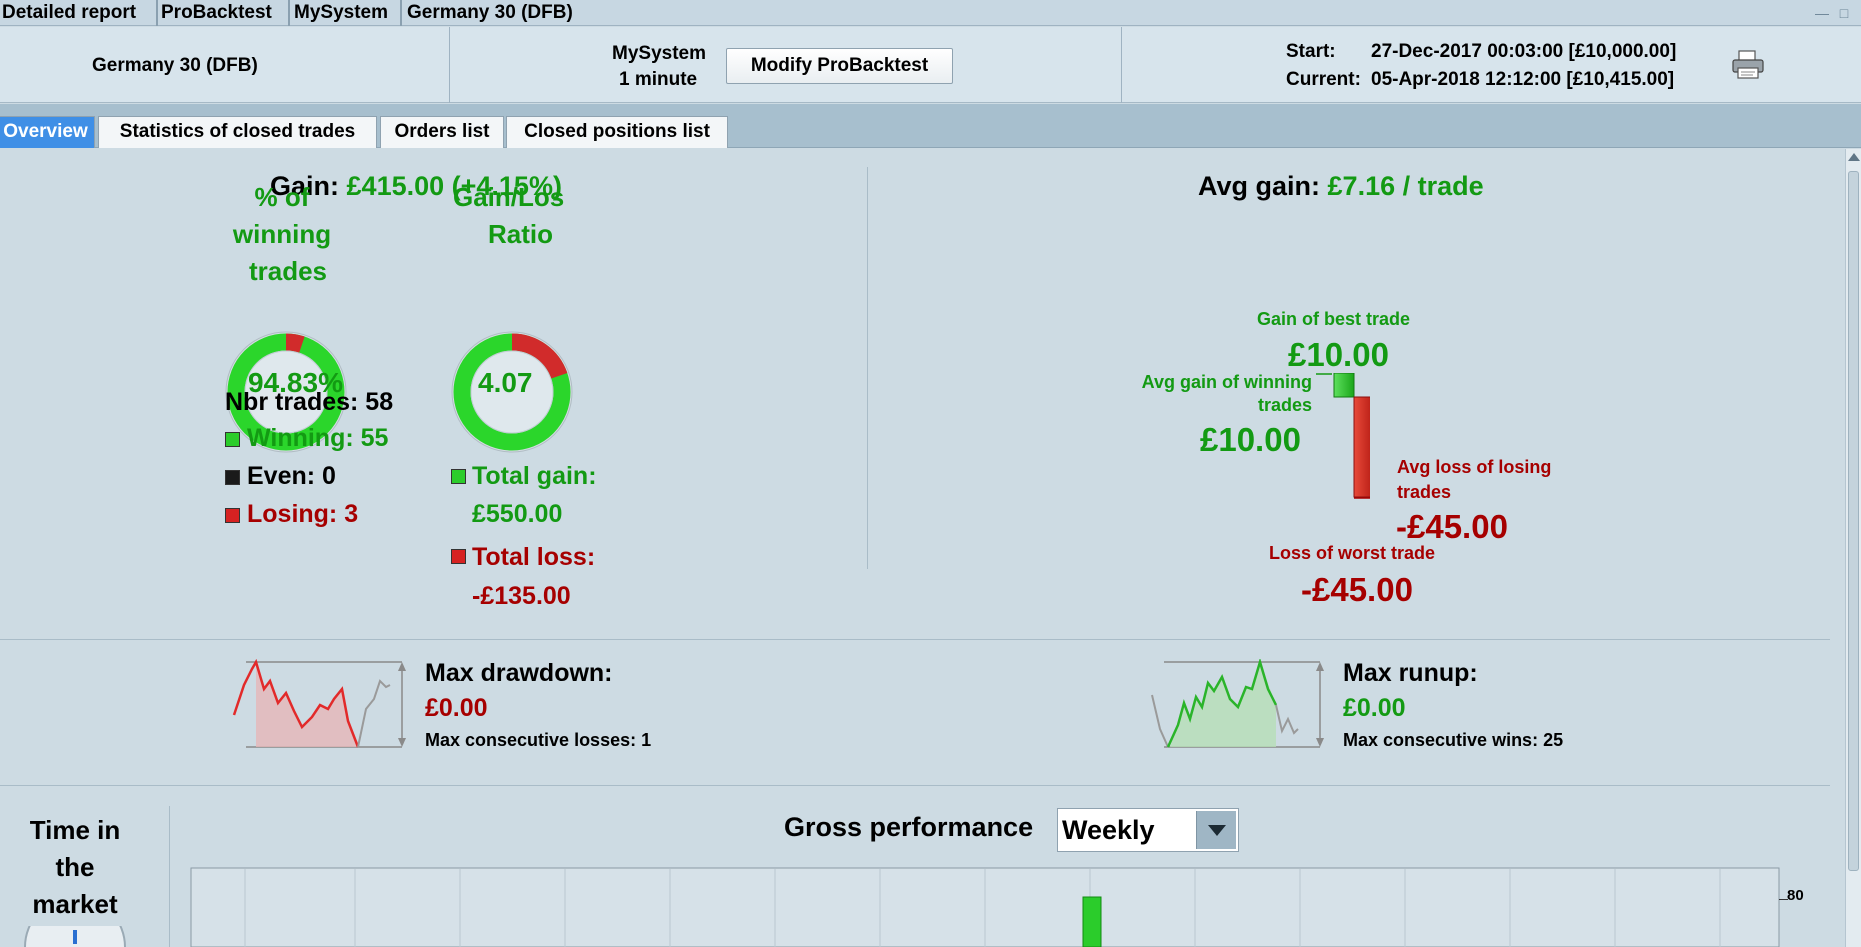 This screenshot has width=1861, height=947. I want to click on max-consecutive-losses: Max consecutive losses: 1, so click(538, 740).